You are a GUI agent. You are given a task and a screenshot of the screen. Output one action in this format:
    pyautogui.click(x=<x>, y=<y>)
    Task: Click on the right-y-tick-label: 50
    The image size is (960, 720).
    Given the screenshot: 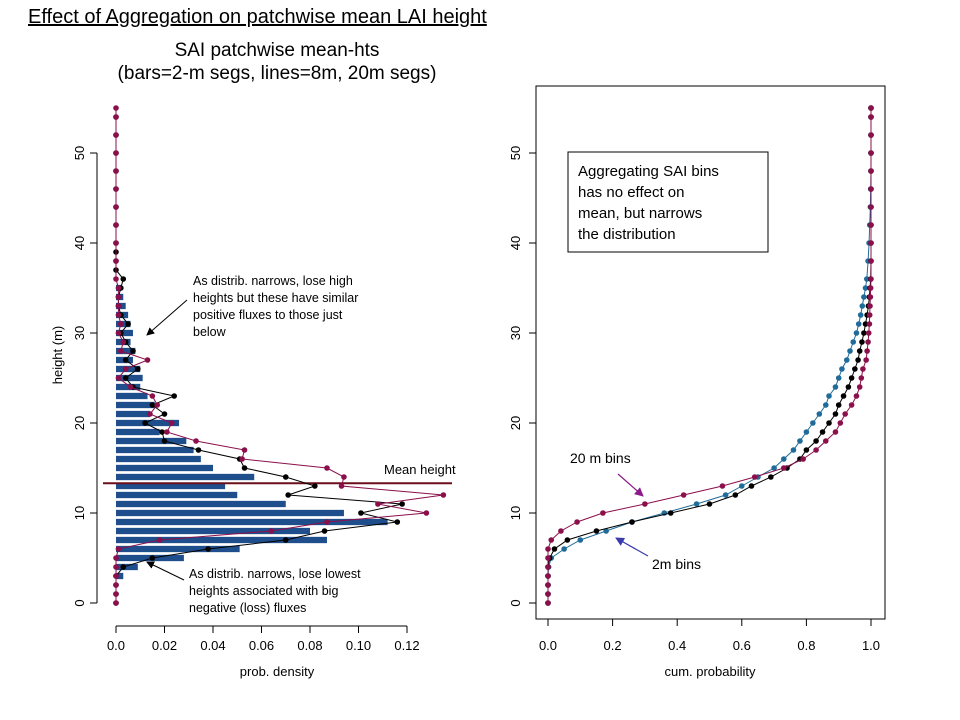 What is the action you would take?
    pyautogui.click(x=515, y=153)
    